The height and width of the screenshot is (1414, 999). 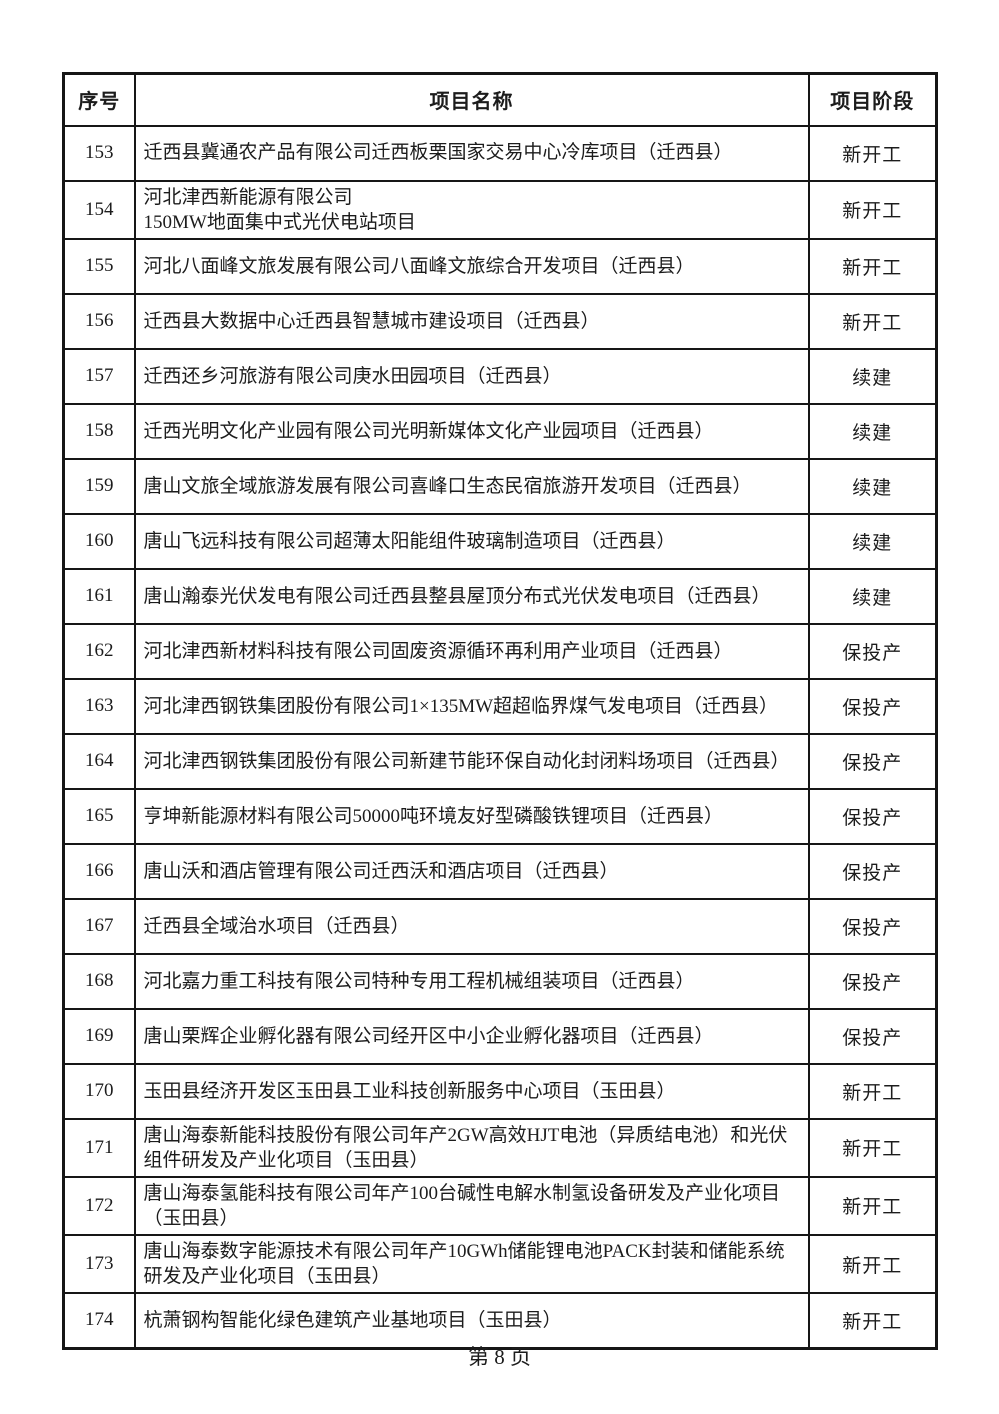 I want to click on table-row: 155 河北八面峰文旅发展有限公司八面峰文旅综合开发项目（迁西县） 新开工, so click(x=500, y=266).